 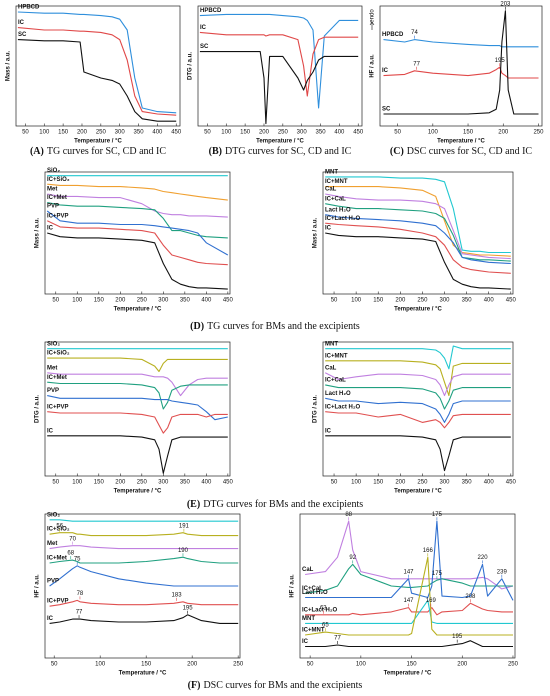 What do you see at coordinates (323, 608) in the screenshot?
I see `annotation: 63` at bounding box center [323, 608].